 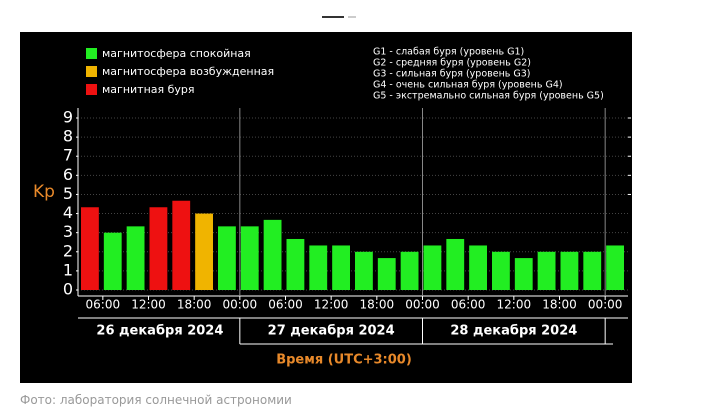 What do you see at coordinates (452, 63) in the screenshot?
I see `storm-scale-text: G2 - средняя буря (уровень G2)` at bounding box center [452, 63].